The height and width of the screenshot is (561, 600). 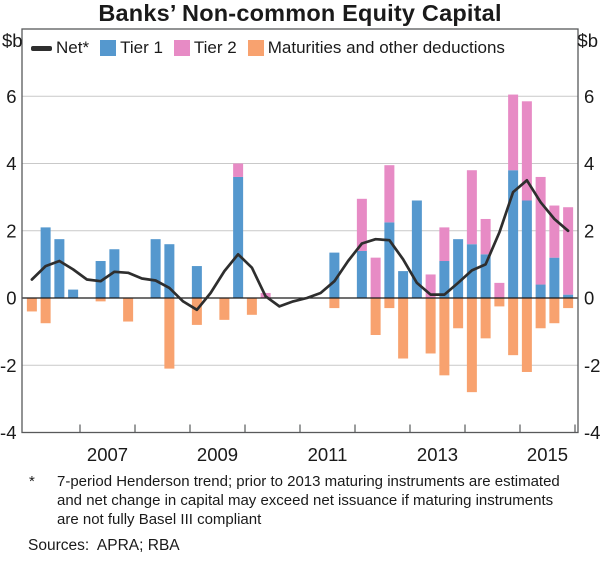 I want to click on y-tick-label-right: -2, so click(x=592, y=365).